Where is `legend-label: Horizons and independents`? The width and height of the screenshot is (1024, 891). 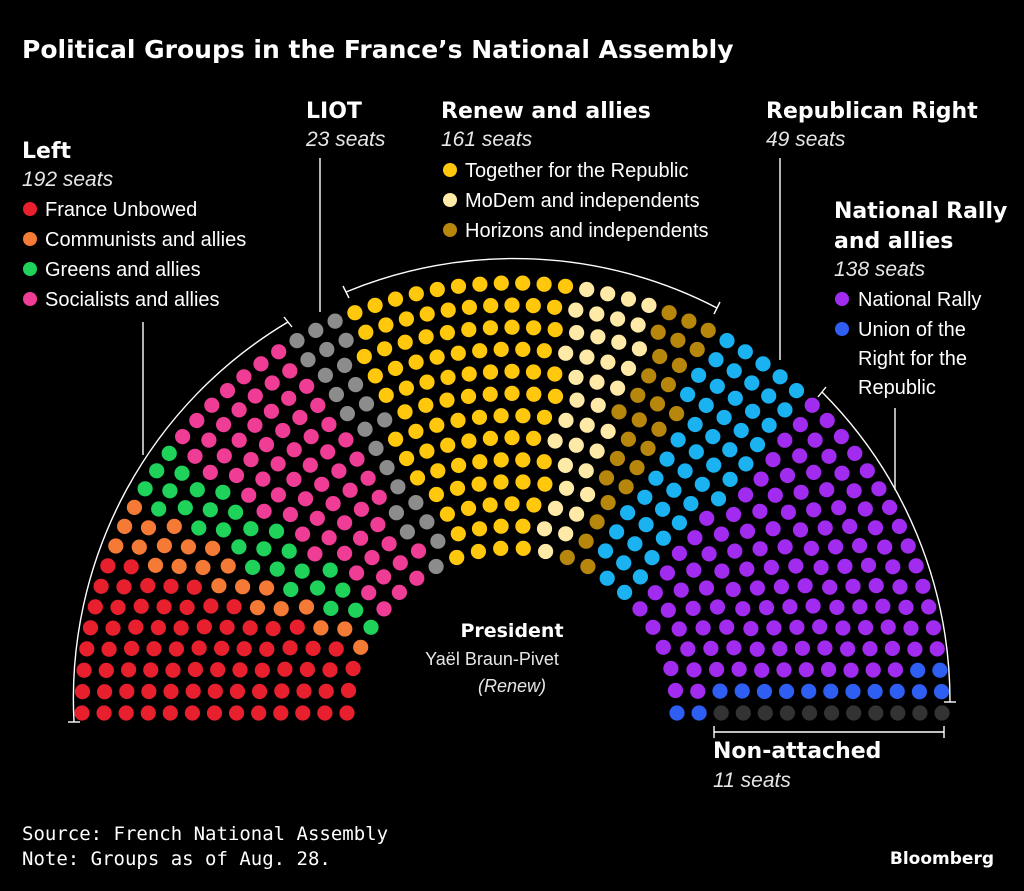
legend-label: Horizons and independents is located at coordinates (587, 231).